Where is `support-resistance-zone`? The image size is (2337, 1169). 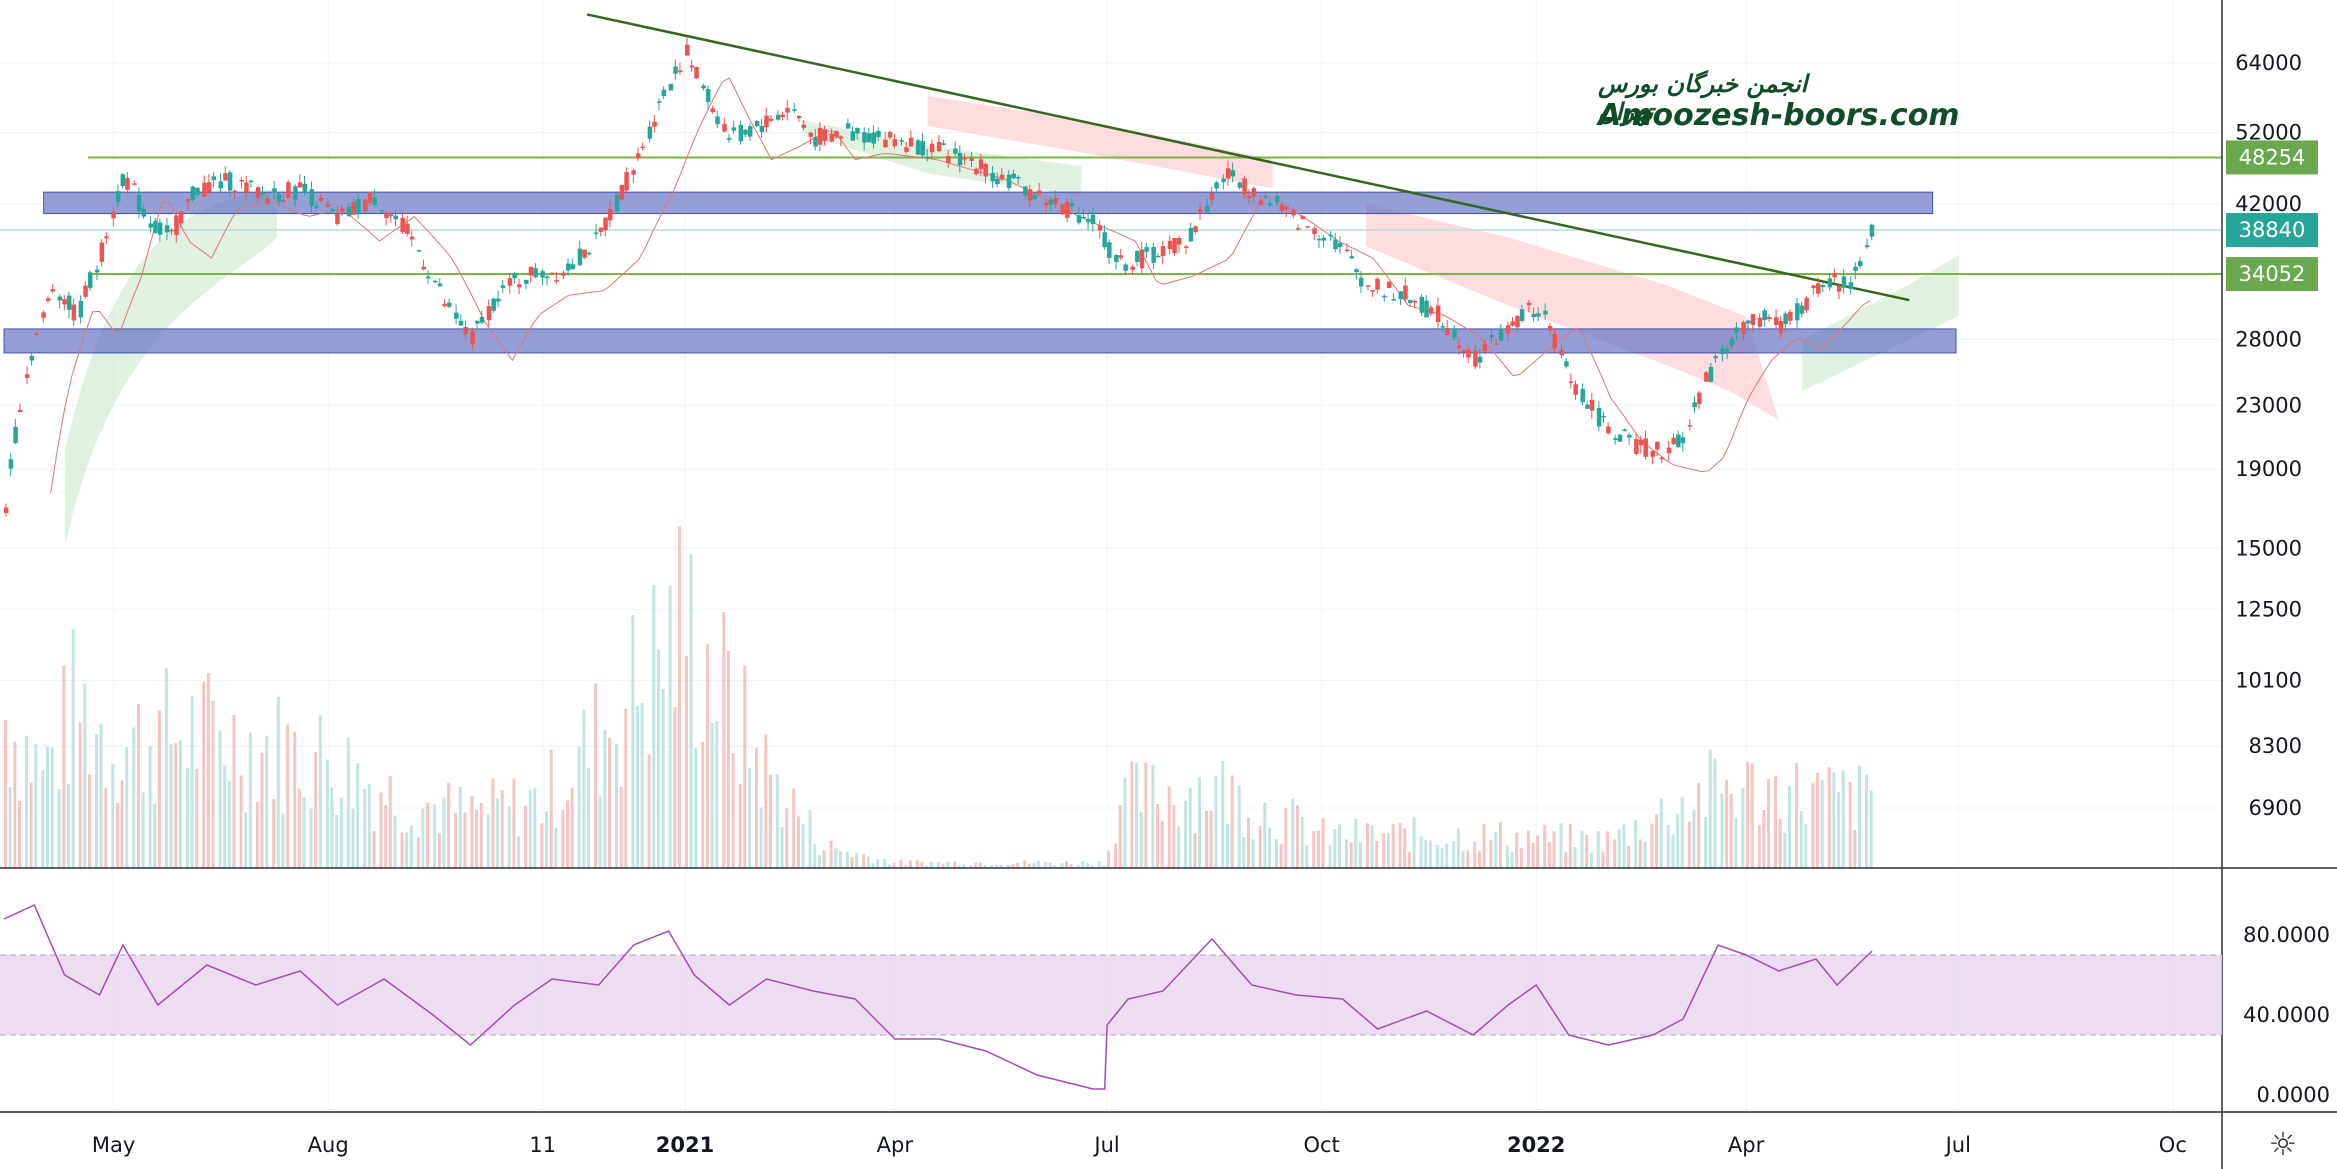 support-resistance-zone is located at coordinates (988, 203).